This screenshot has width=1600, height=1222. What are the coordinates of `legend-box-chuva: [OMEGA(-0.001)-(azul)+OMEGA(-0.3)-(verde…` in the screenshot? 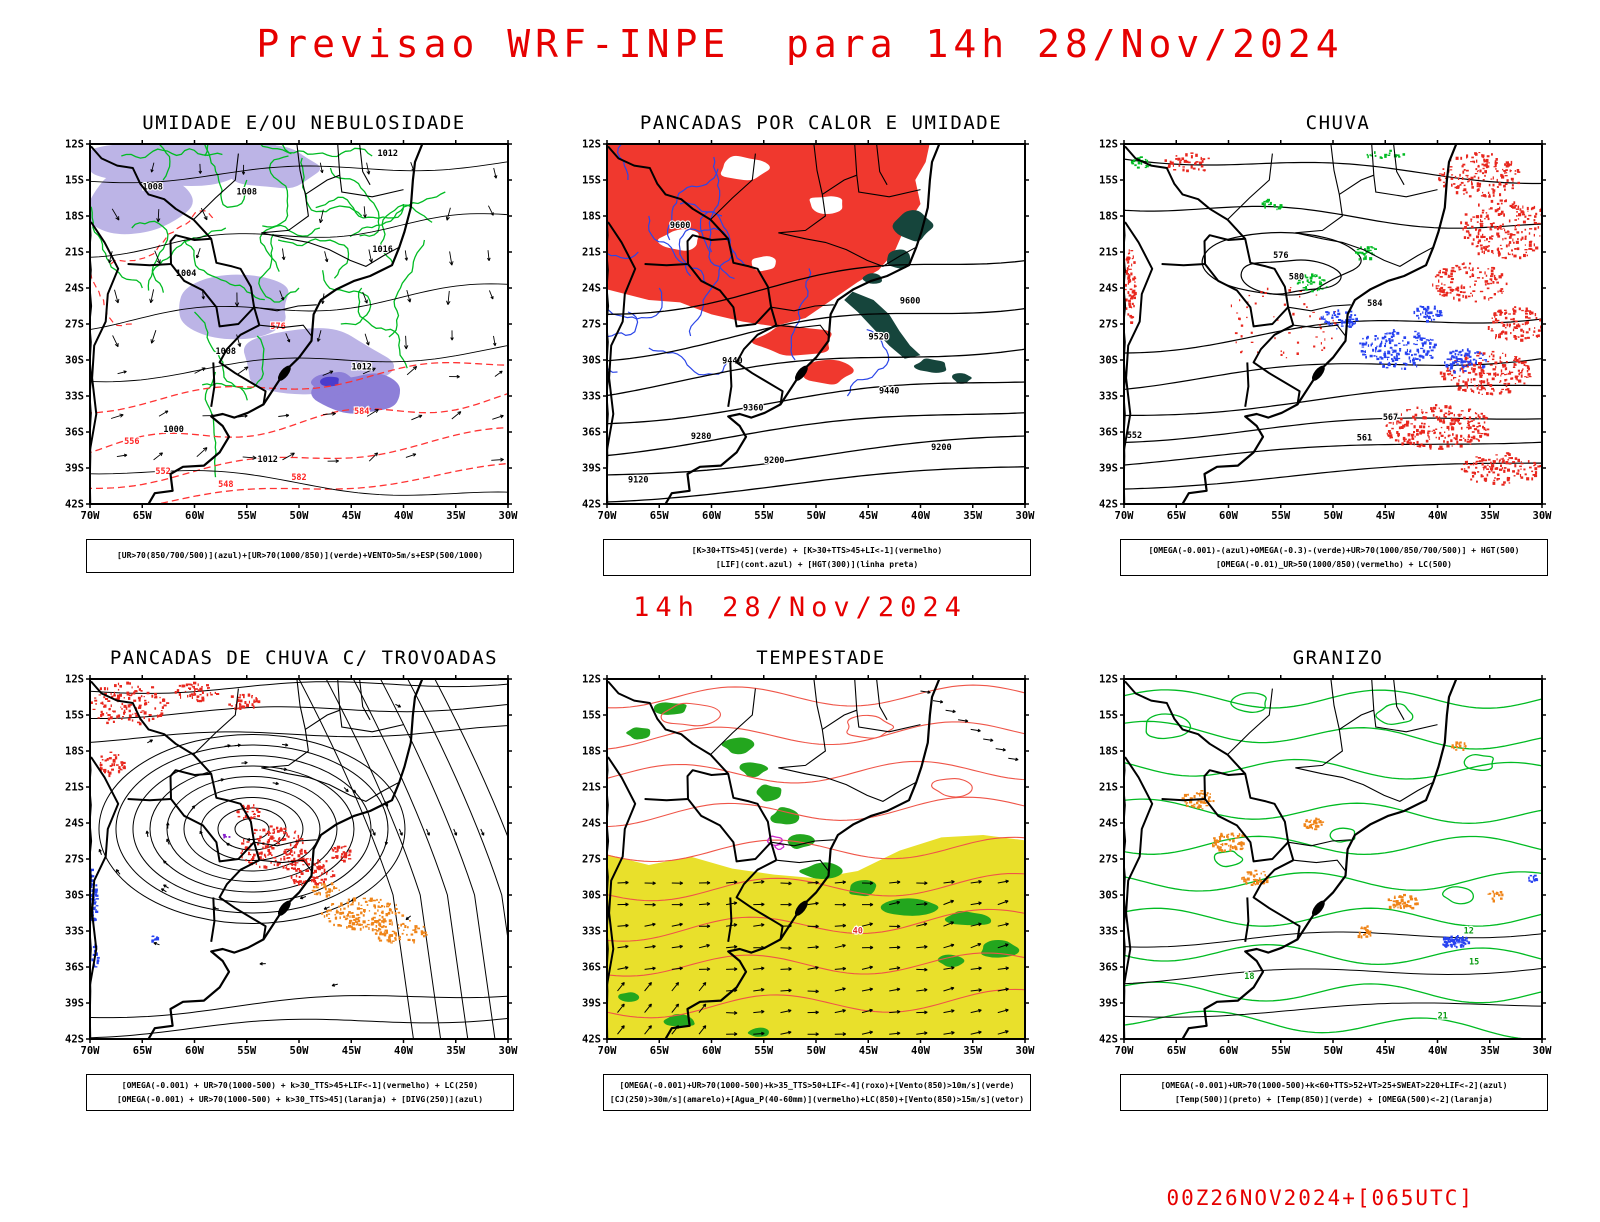 It's located at (1334, 558).